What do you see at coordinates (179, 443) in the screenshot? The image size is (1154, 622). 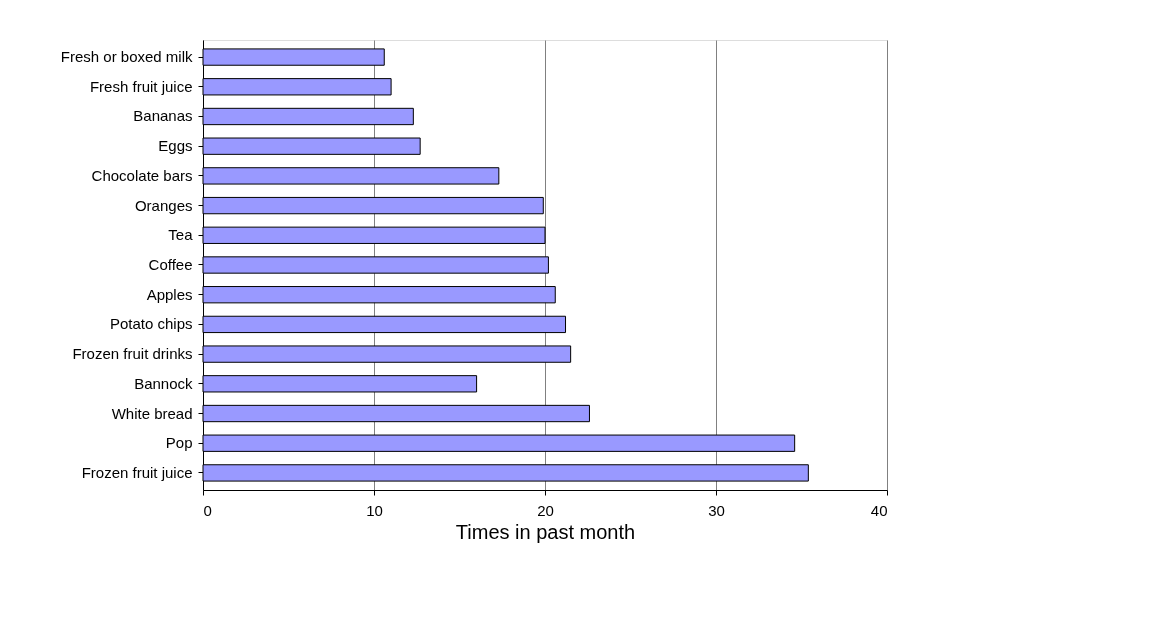 I see `y-tick-label: Pop` at bounding box center [179, 443].